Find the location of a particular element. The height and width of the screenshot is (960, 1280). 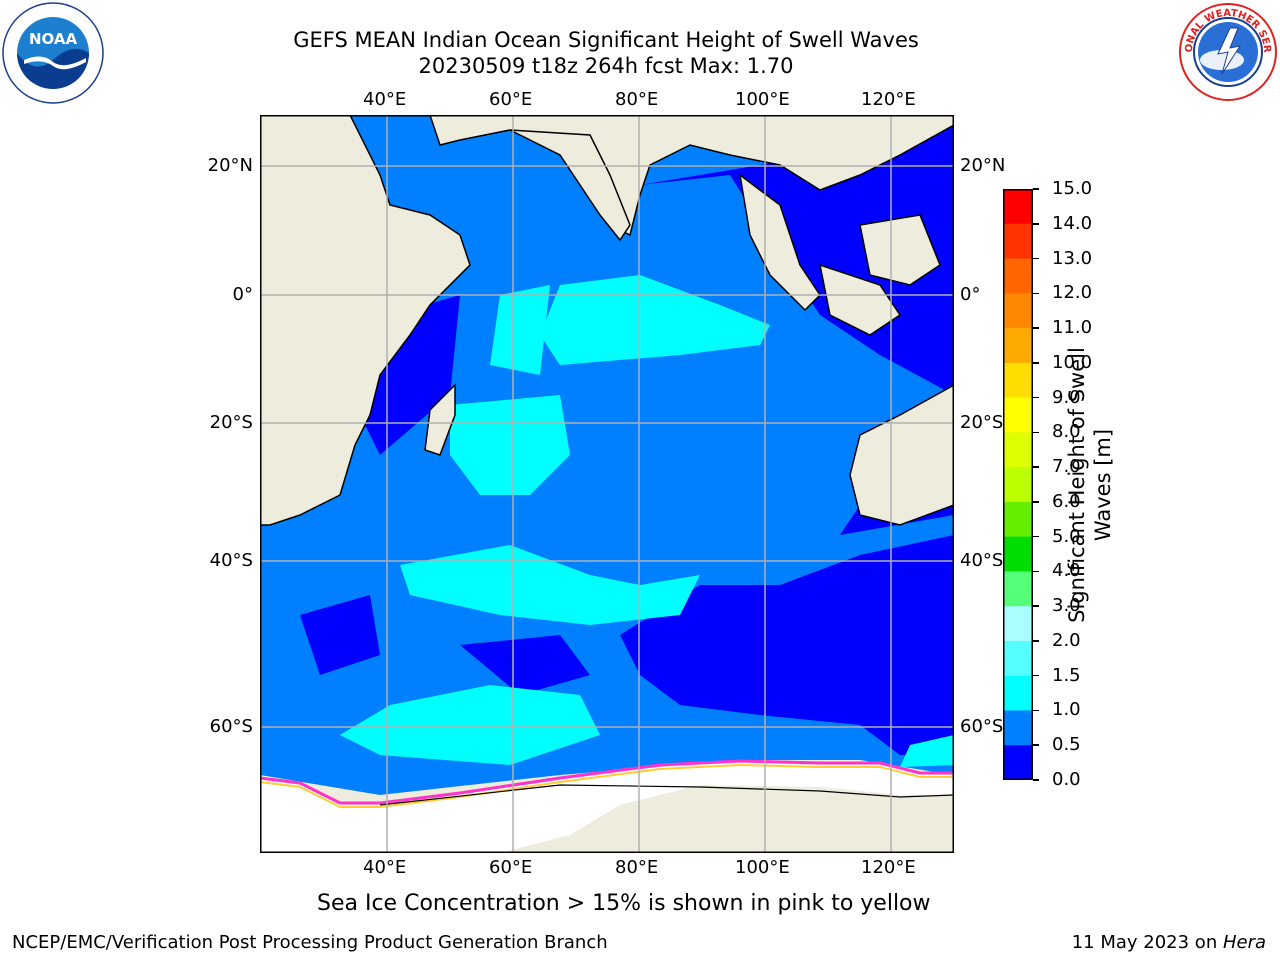

lat-label-right: 0° is located at coordinates (970, 294).